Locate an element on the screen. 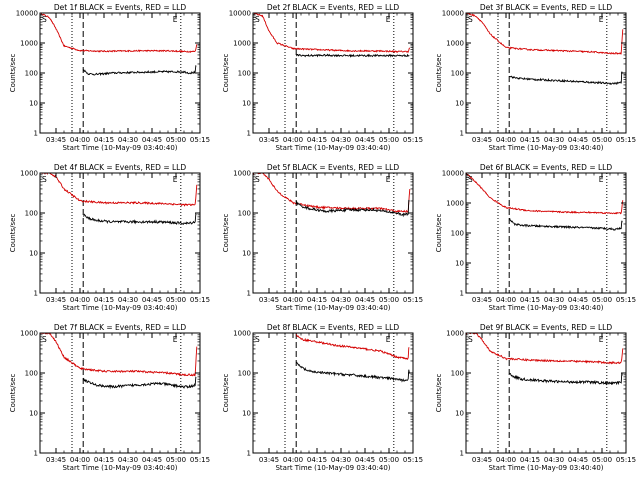 The width and height of the screenshot is (640, 480). chart-title: Det 7f BLACK = Events, RED = LLD is located at coordinates (120, 327).